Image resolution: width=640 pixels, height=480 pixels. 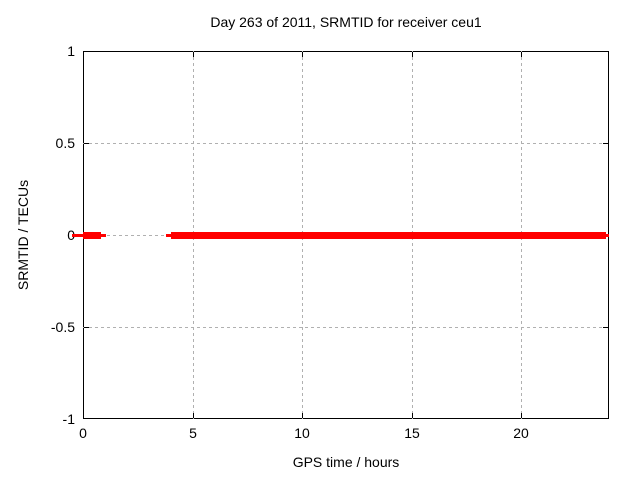 What do you see at coordinates (193, 433) in the screenshot?
I see `x-tick-label-5: 5` at bounding box center [193, 433].